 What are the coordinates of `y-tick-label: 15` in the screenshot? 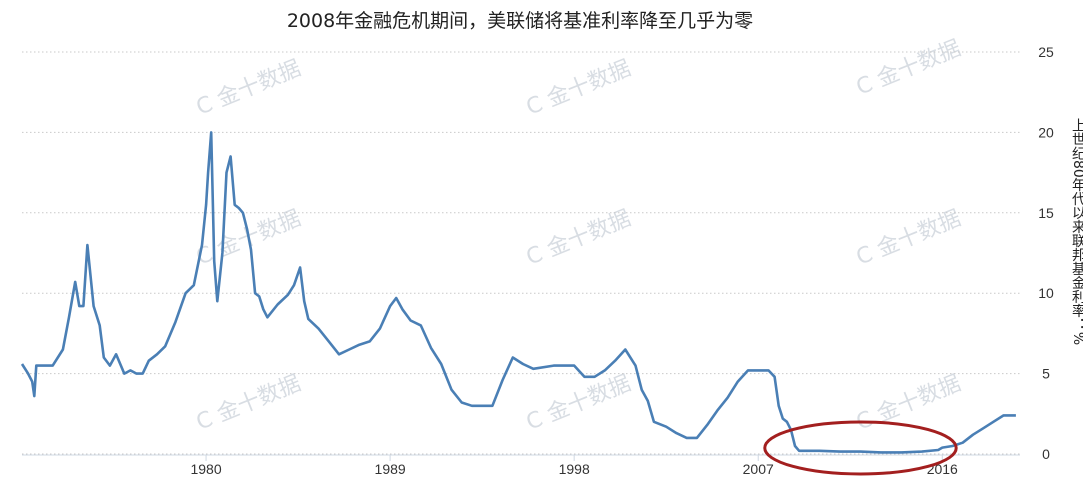 It's located at (1046, 213).